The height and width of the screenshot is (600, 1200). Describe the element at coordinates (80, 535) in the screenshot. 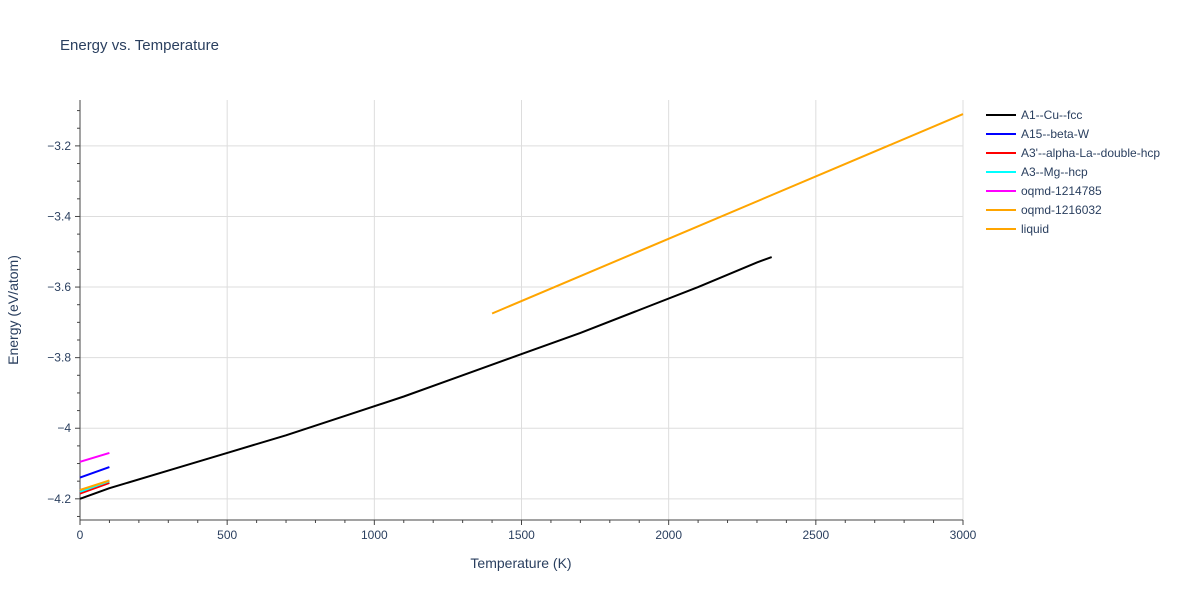

I see `x-tick-label: 0` at that location.